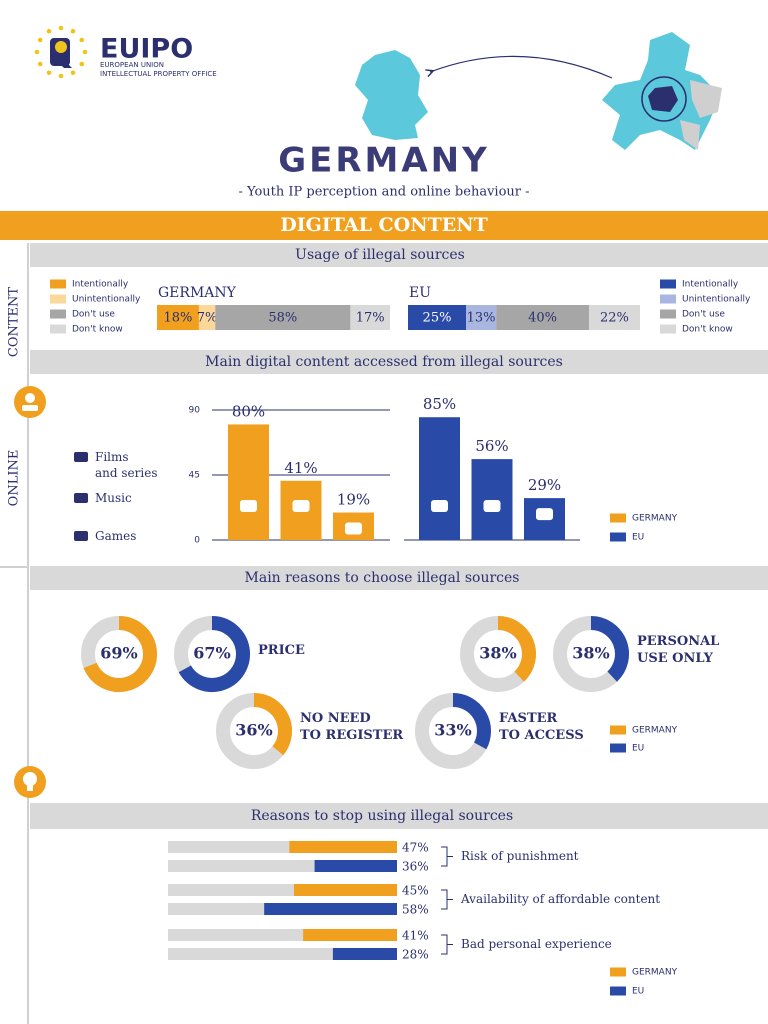 This screenshot has height=1024, width=768. I want to click on value-label: 22%, so click(614, 318).